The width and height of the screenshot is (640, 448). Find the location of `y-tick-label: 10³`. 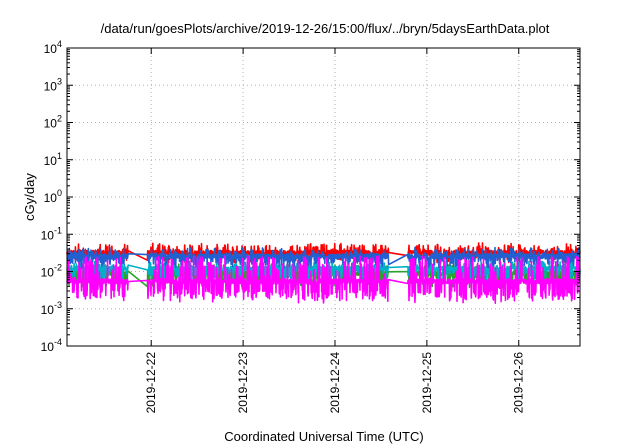

y-tick-label: 10³ is located at coordinates (53, 84).